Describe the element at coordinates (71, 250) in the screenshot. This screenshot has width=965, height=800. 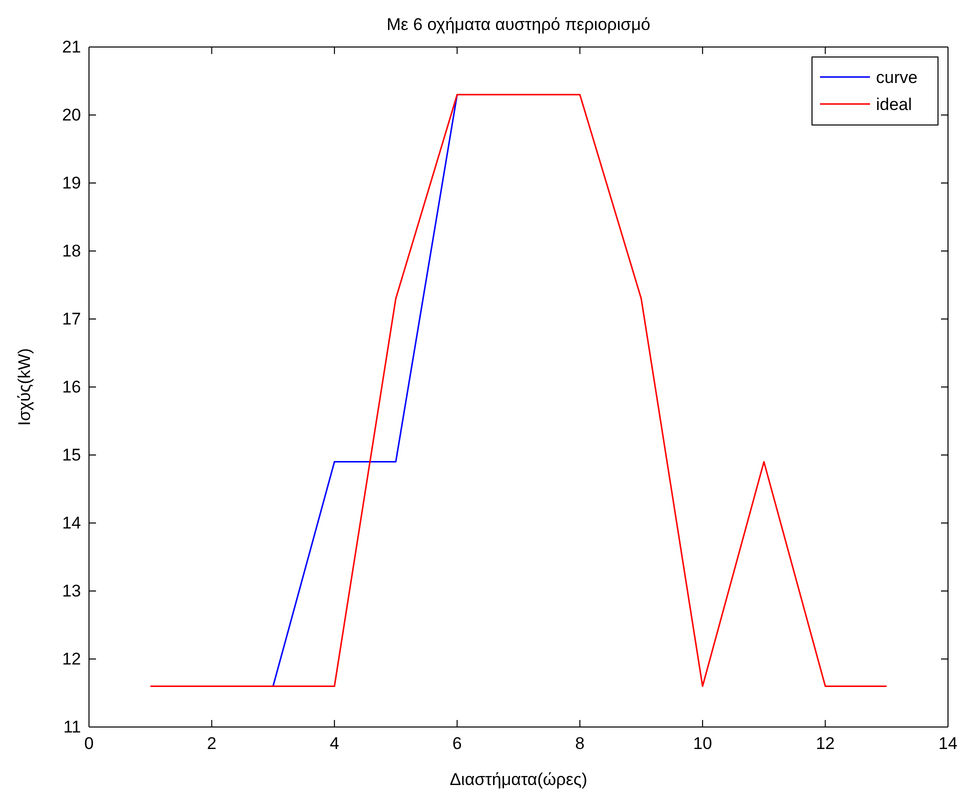
I see `y-tick-label: 18` at that location.